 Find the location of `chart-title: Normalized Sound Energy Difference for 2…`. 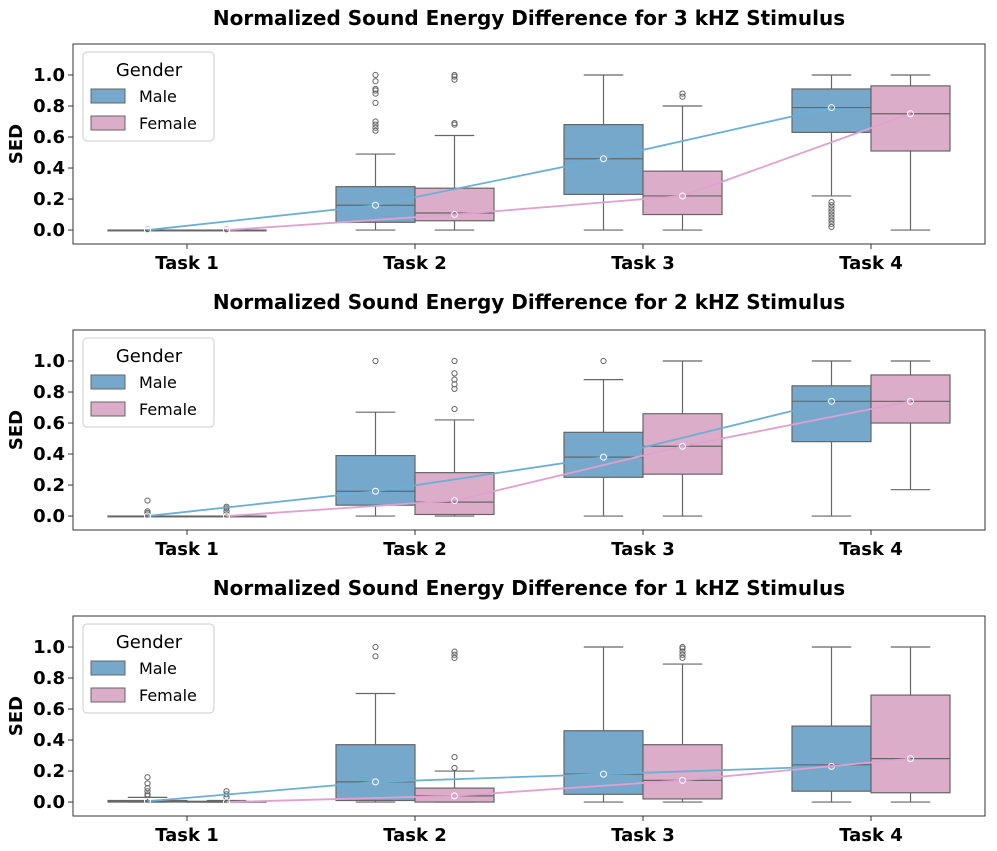

chart-title: Normalized Sound Energy Difference for 2… is located at coordinates (529, 302).